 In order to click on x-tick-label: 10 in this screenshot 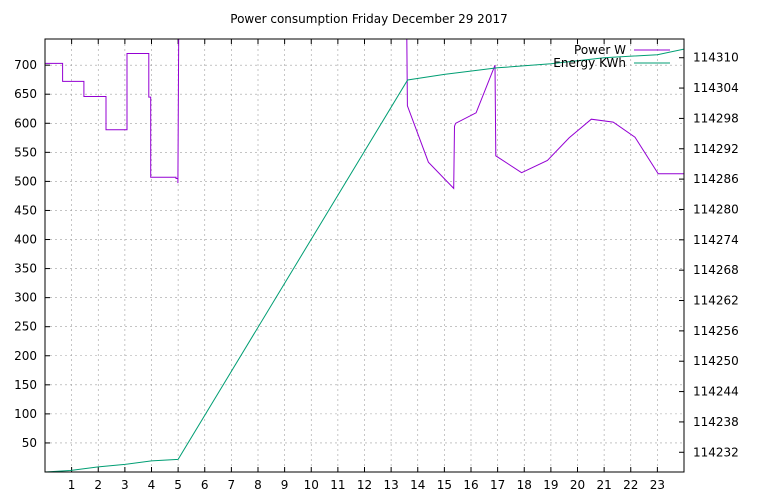, I will do `click(311, 485)`.